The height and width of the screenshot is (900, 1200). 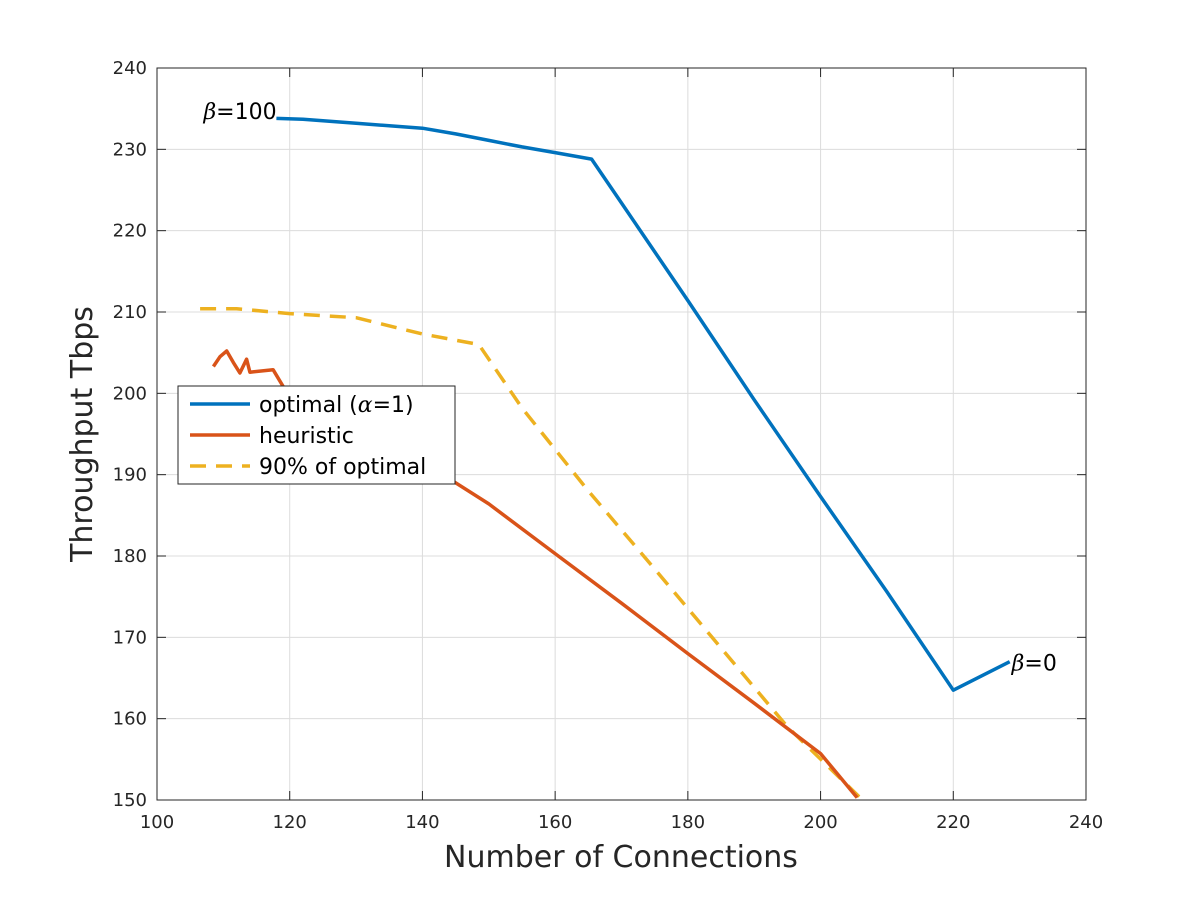 I want to click on annotation-text: =0, so click(x=1040, y=664).